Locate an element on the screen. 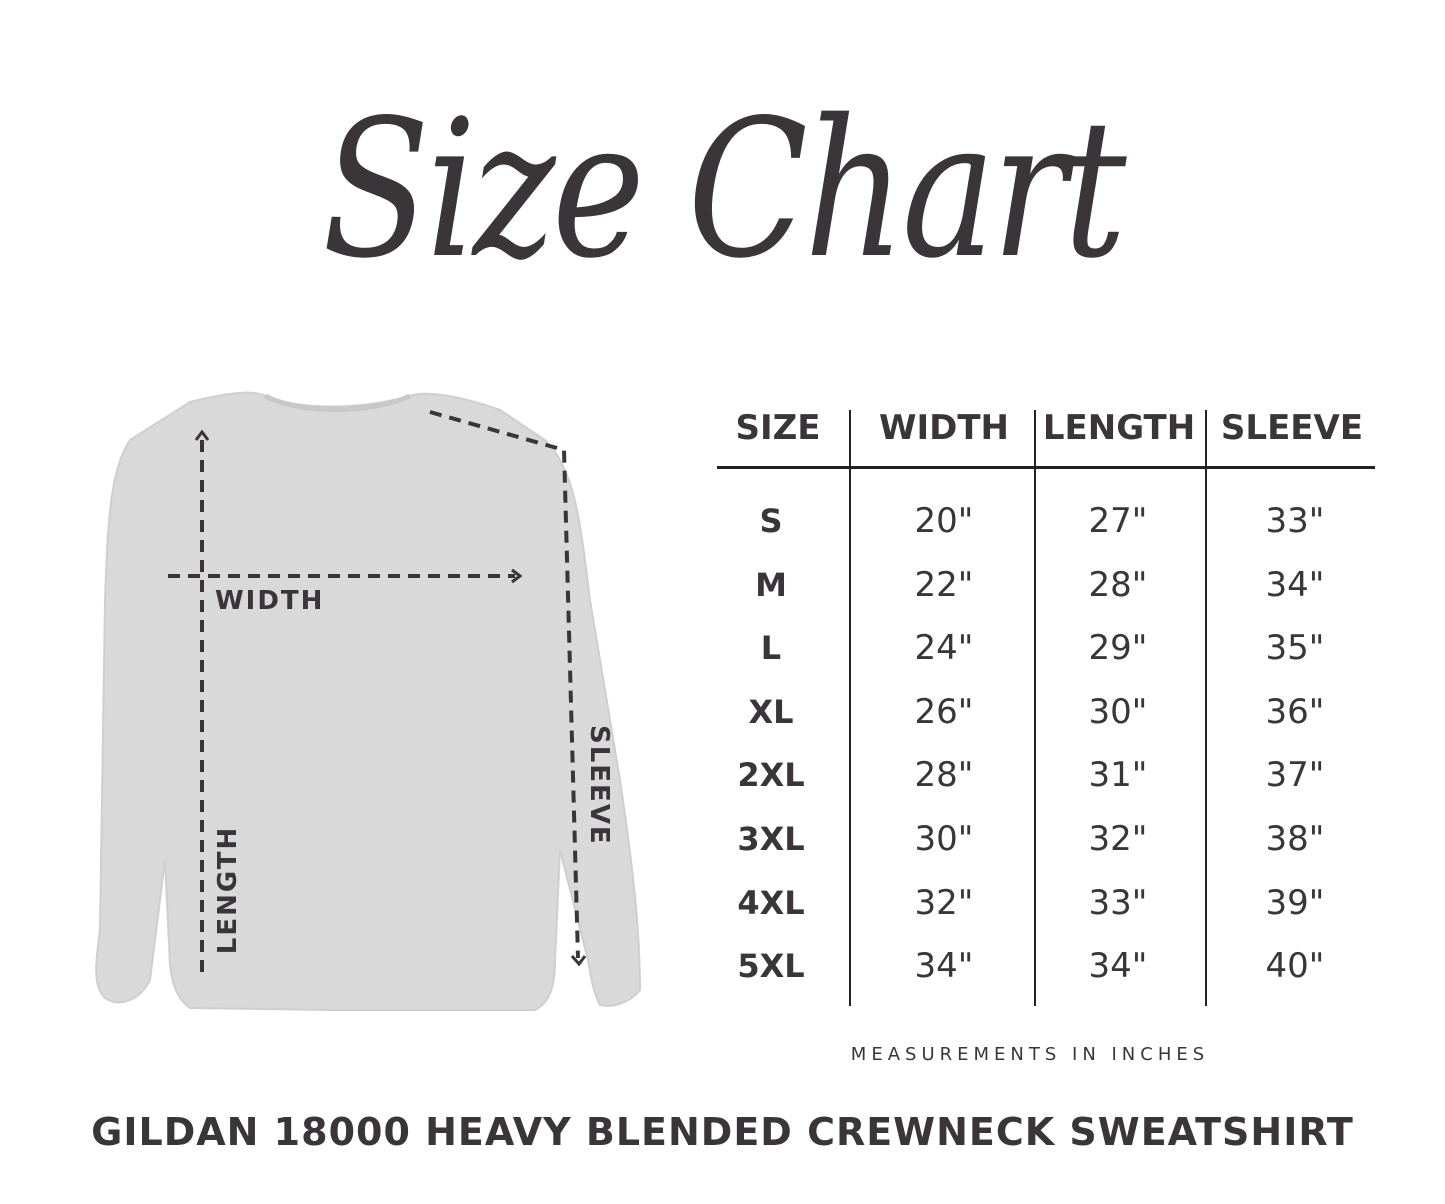  cell-size: S is located at coordinates (771, 521).